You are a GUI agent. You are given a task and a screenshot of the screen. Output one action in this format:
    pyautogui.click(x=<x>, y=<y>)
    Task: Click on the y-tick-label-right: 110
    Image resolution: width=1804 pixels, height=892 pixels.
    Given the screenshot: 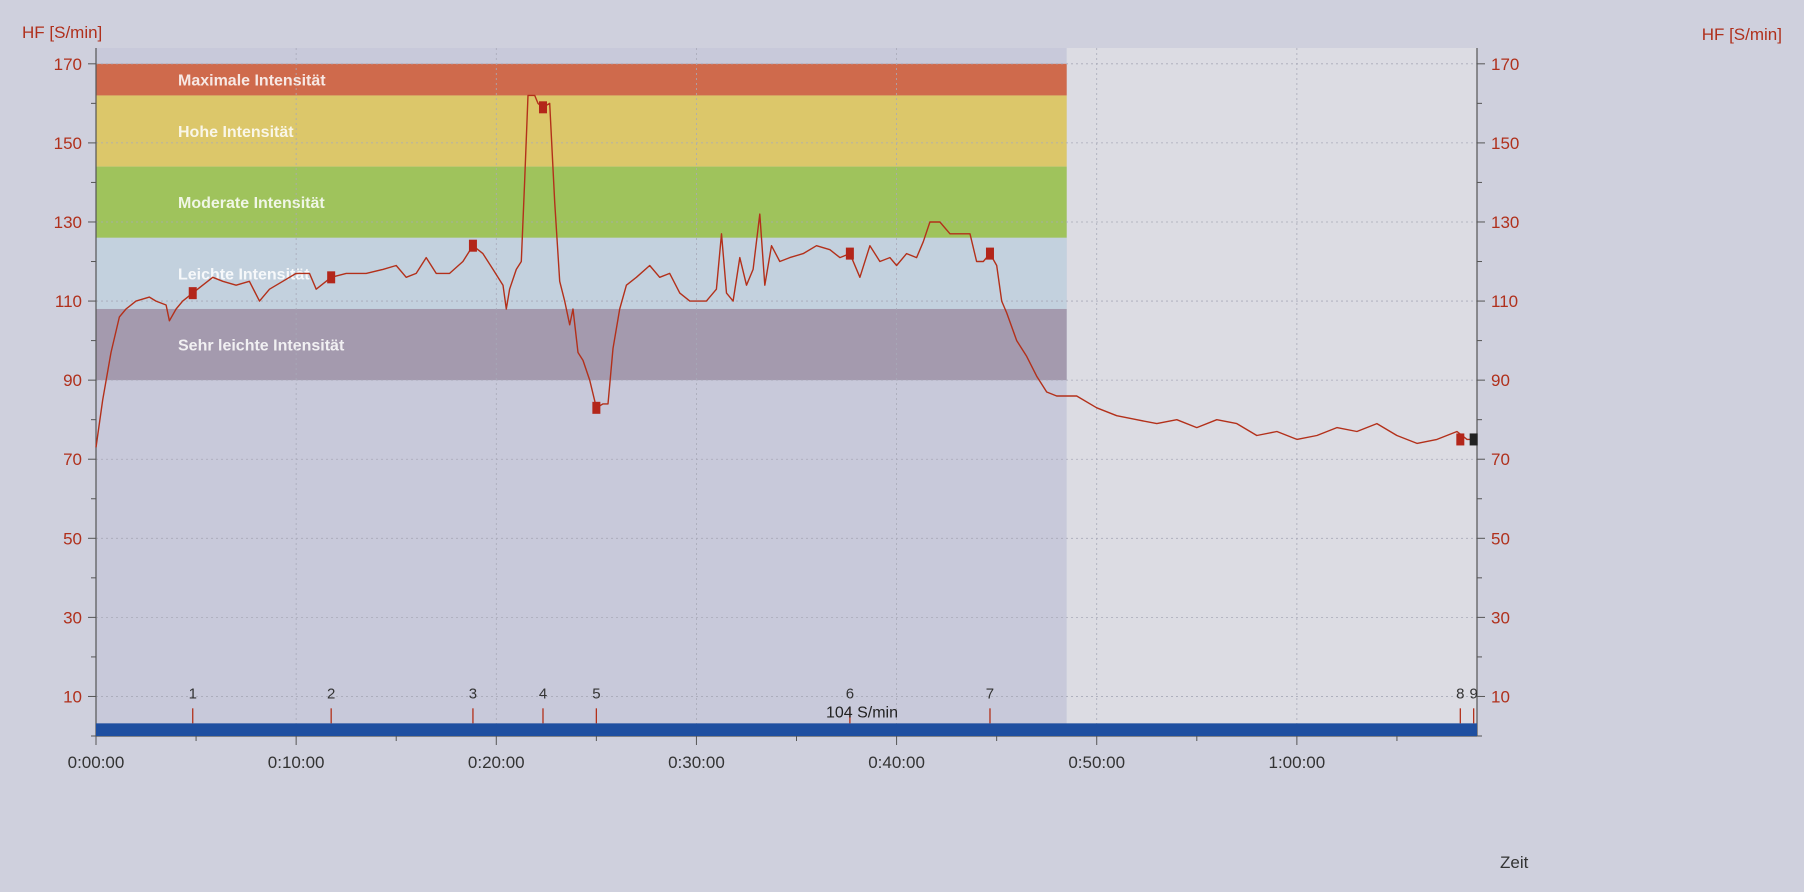 What is the action you would take?
    pyautogui.click(x=1504, y=301)
    